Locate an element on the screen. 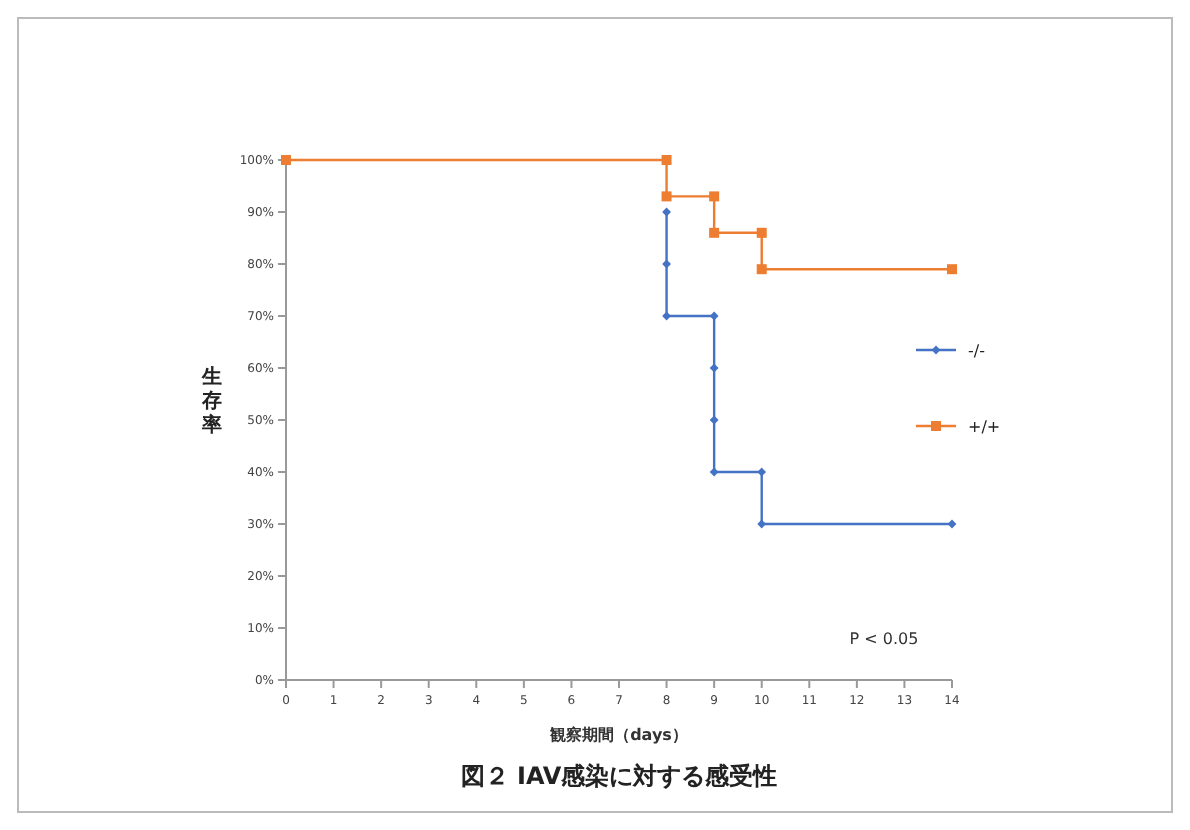 This screenshot has height=830, width=1190. legend-label: -/- is located at coordinates (977, 350).